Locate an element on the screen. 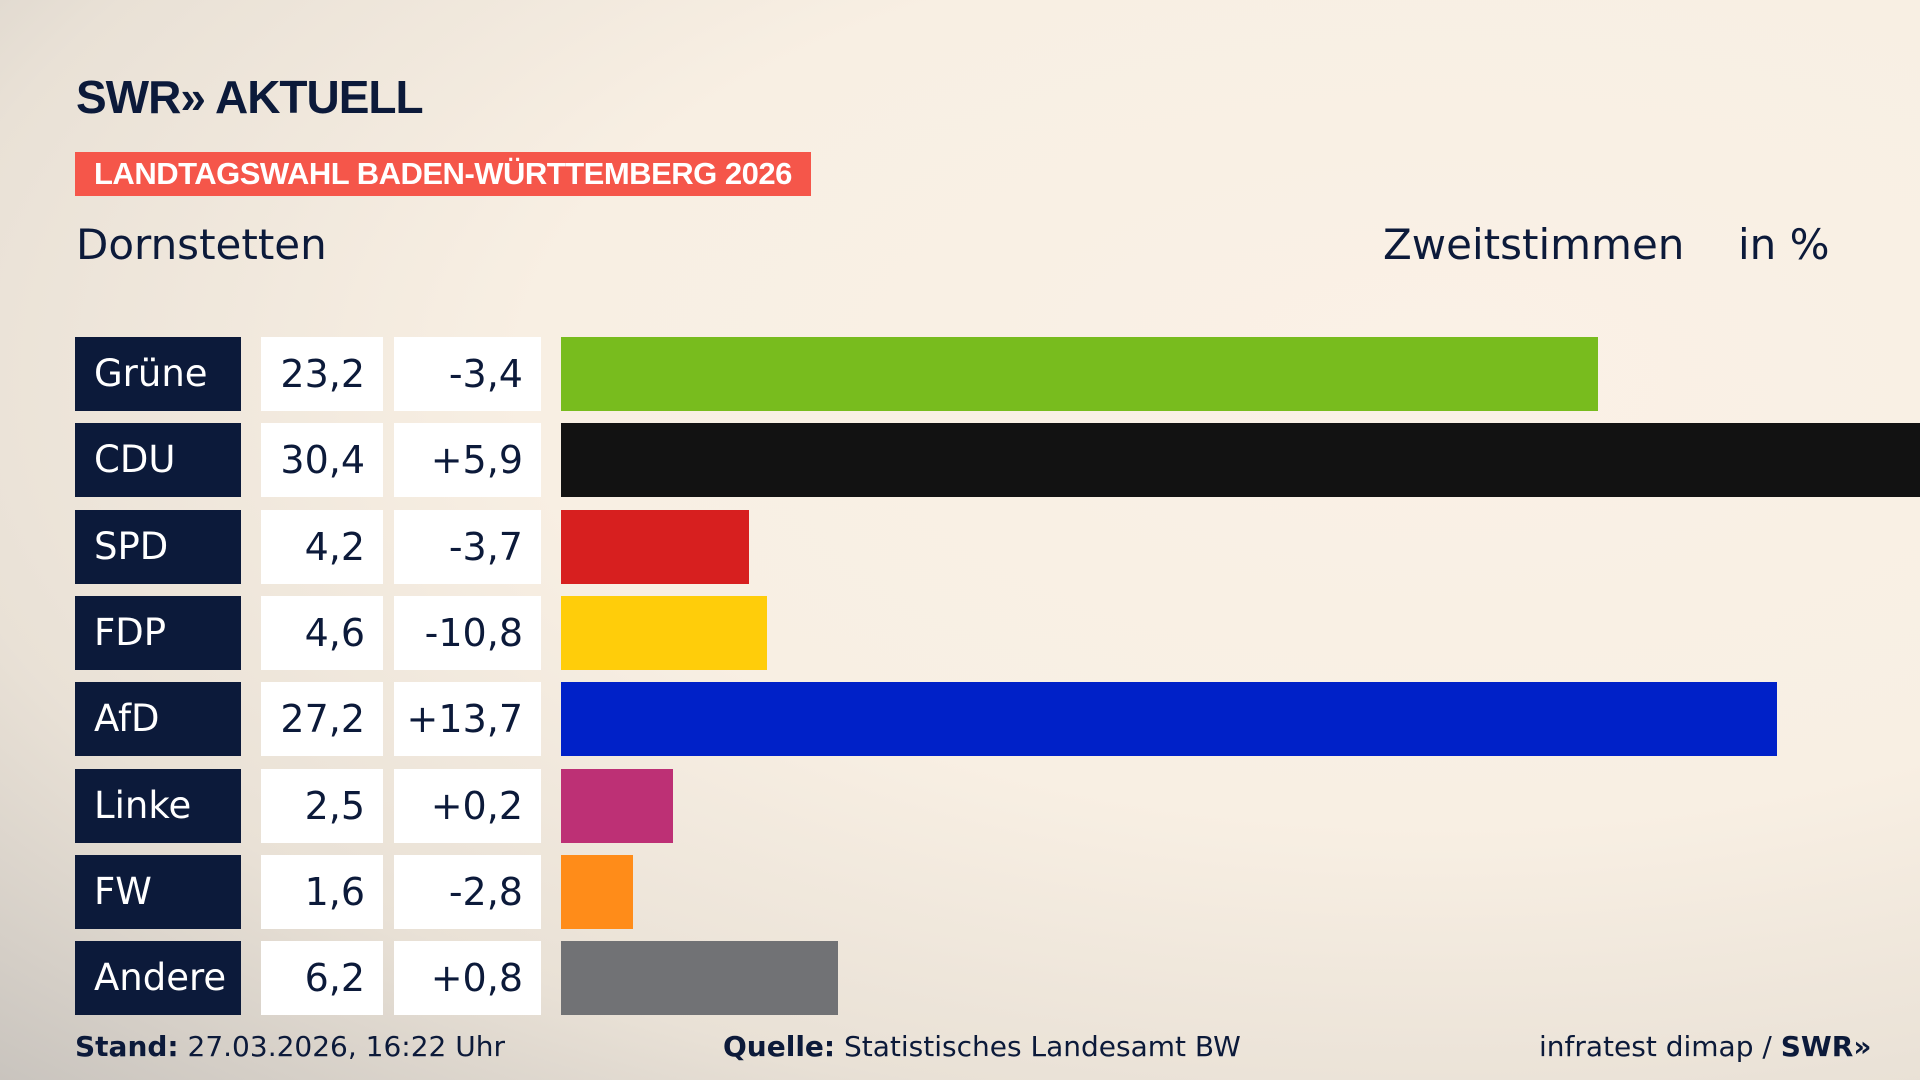 The height and width of the screenshot is (1080, 1920). timestamp: Stand: 27.03.2026, 16:22 Uhr is located at coordinates (290, 1046).